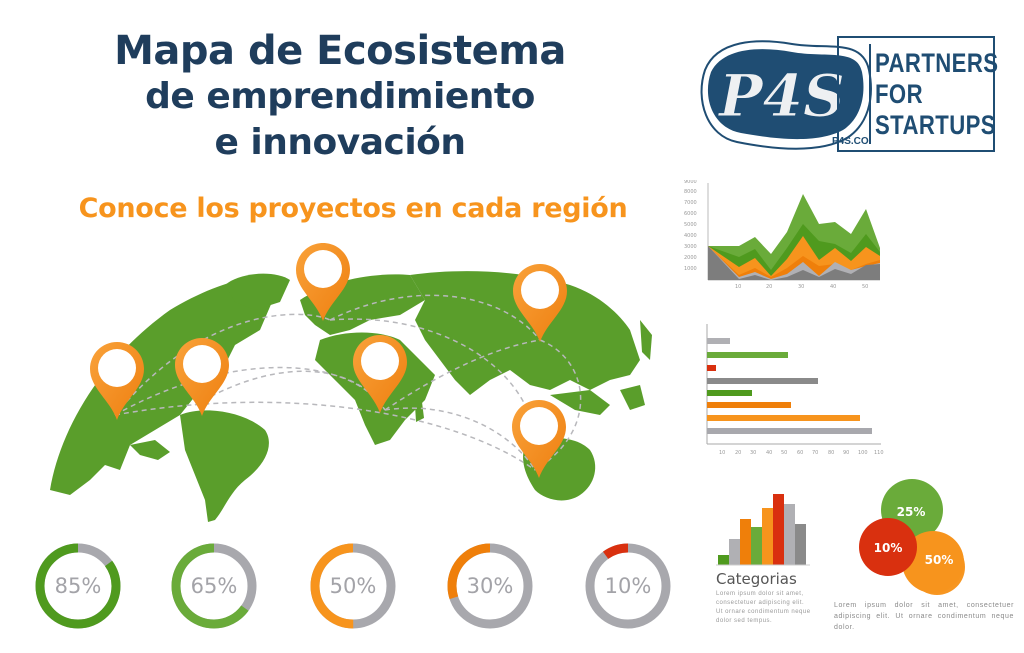 Image resolution: width=1024 pixels, height=653 pixels. I want to click on svg-text: 80, so click(831, 453).